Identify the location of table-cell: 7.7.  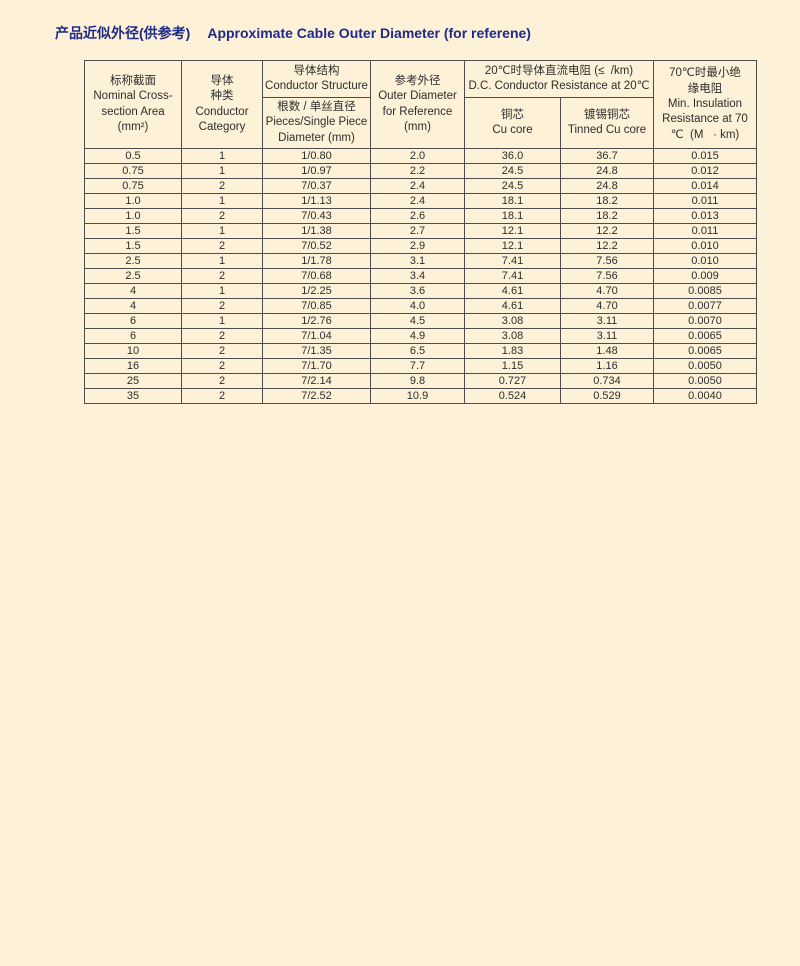
(417, 366).